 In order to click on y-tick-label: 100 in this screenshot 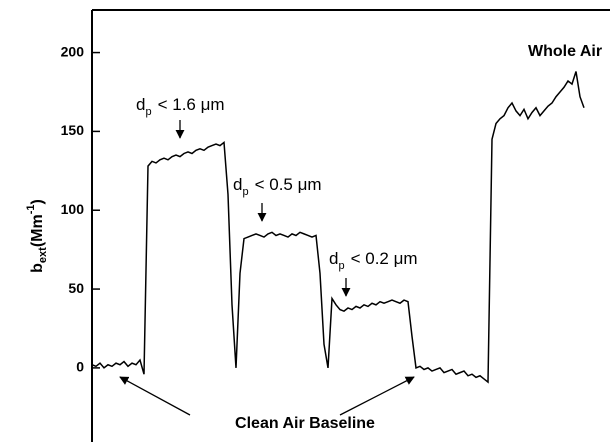, I will do `click(73, 209)`.